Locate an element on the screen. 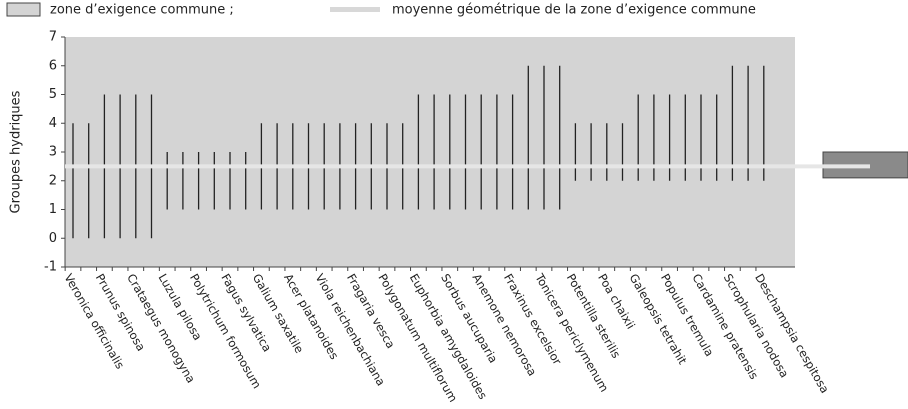  legend-zone: zone d’exigence commune ; is located at coordinates (142, 10).